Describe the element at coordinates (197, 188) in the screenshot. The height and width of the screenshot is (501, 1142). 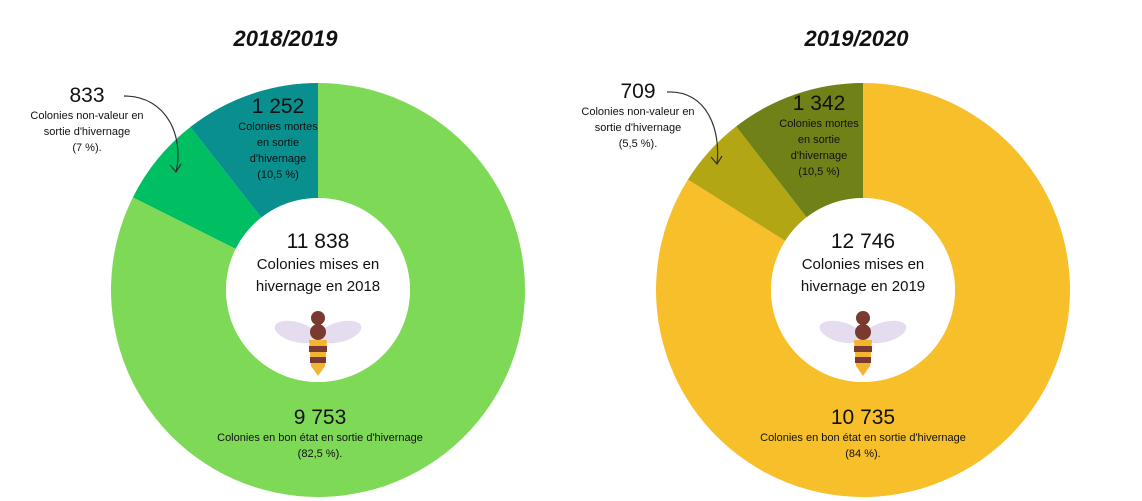
I see `slice-non-valeur` at that location.